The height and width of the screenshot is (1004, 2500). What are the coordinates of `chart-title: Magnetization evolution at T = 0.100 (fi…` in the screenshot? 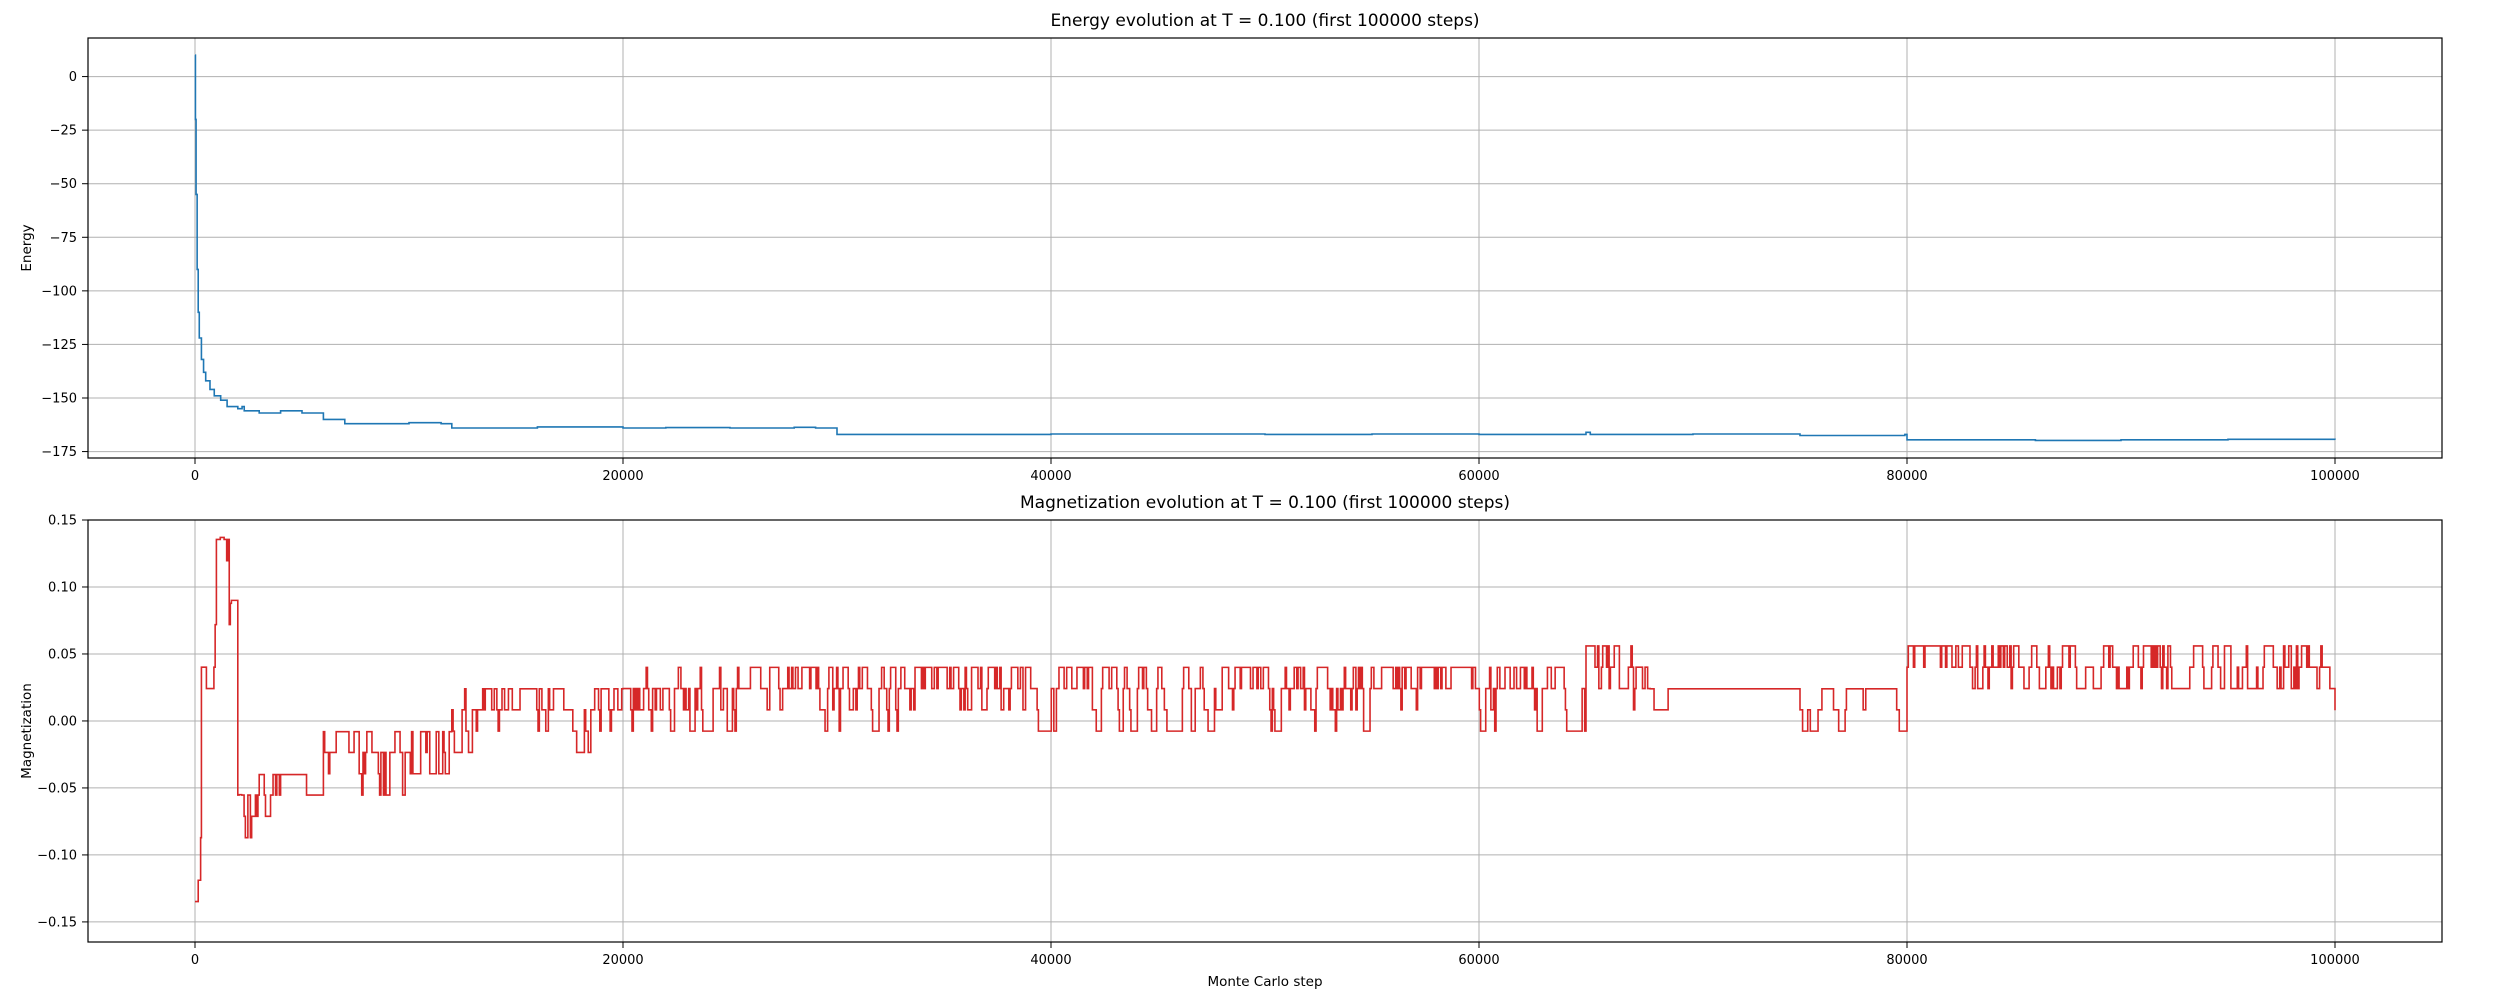 It's located at (1265, 503).